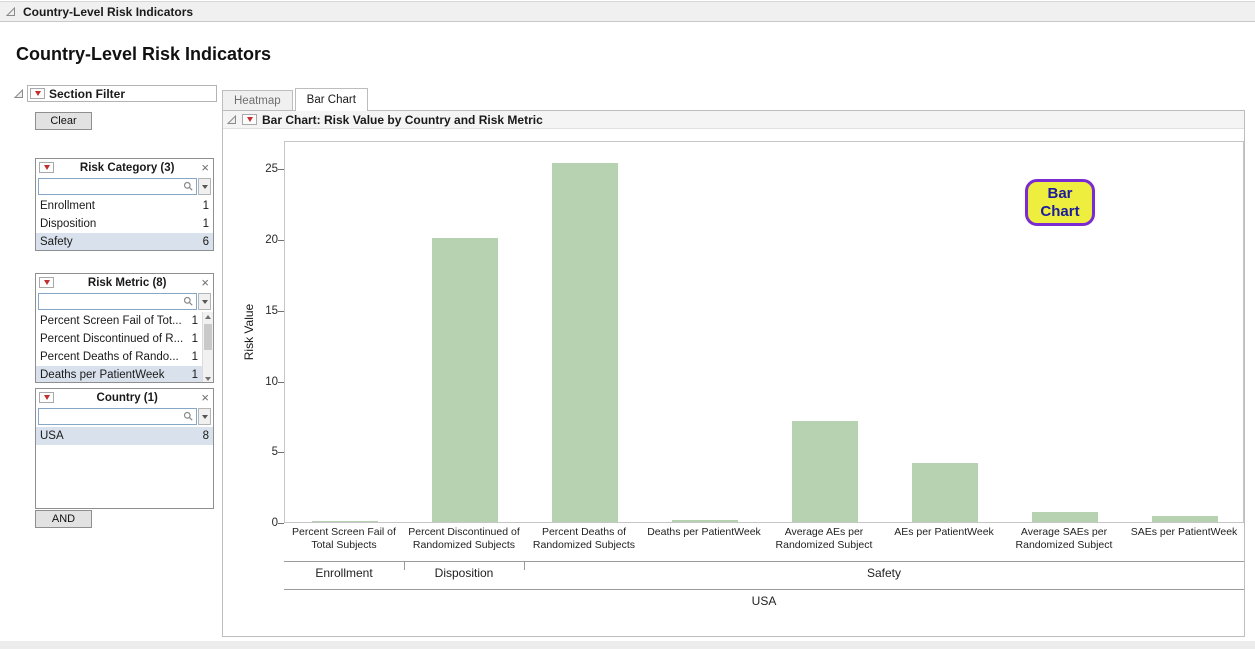  I want to click on list-item-label: Enrollment, so click(67, 206).